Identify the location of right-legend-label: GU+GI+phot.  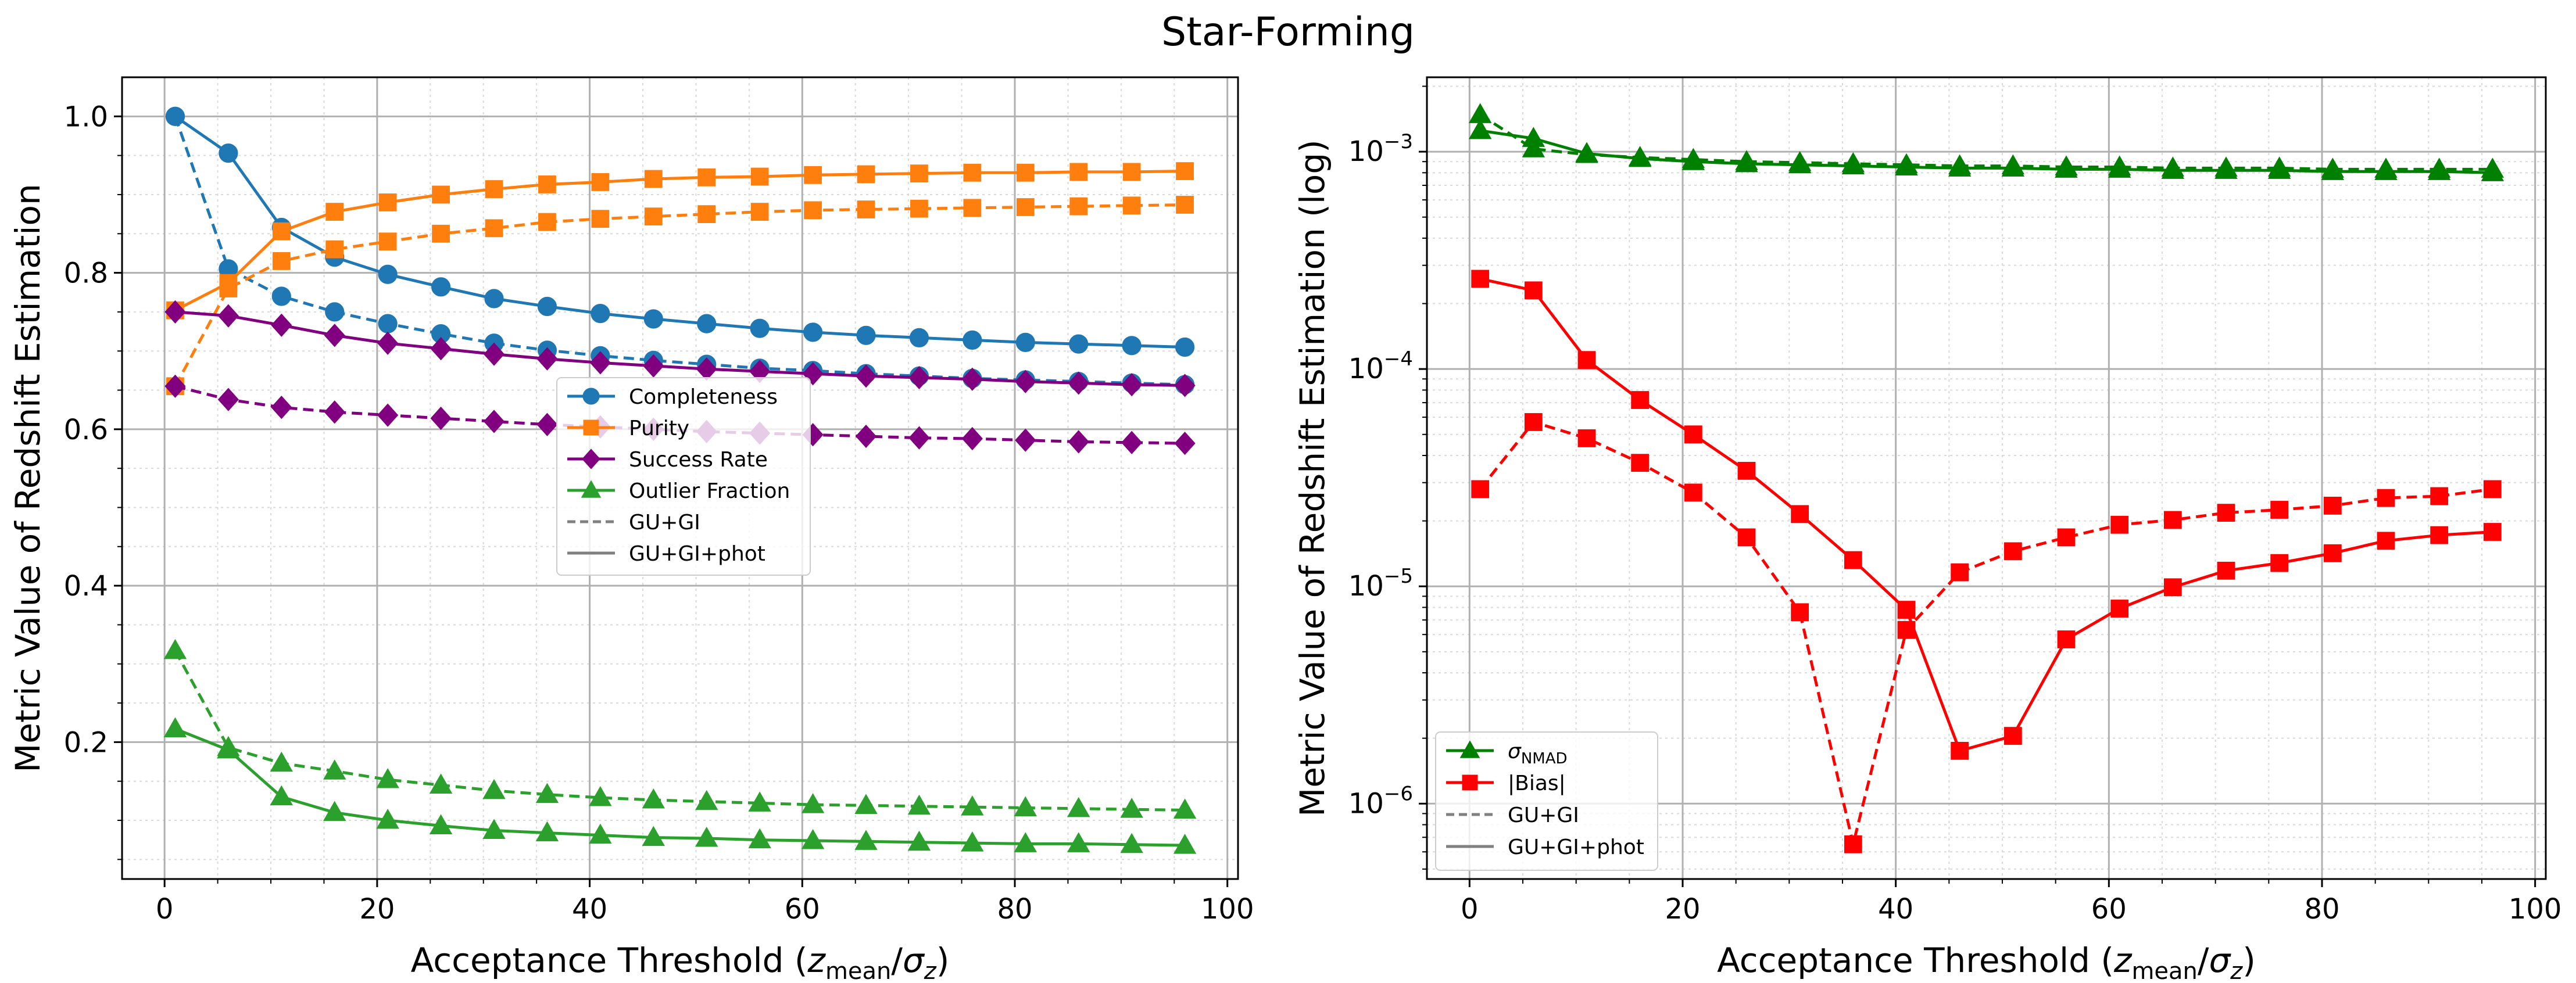
(1576, 847).